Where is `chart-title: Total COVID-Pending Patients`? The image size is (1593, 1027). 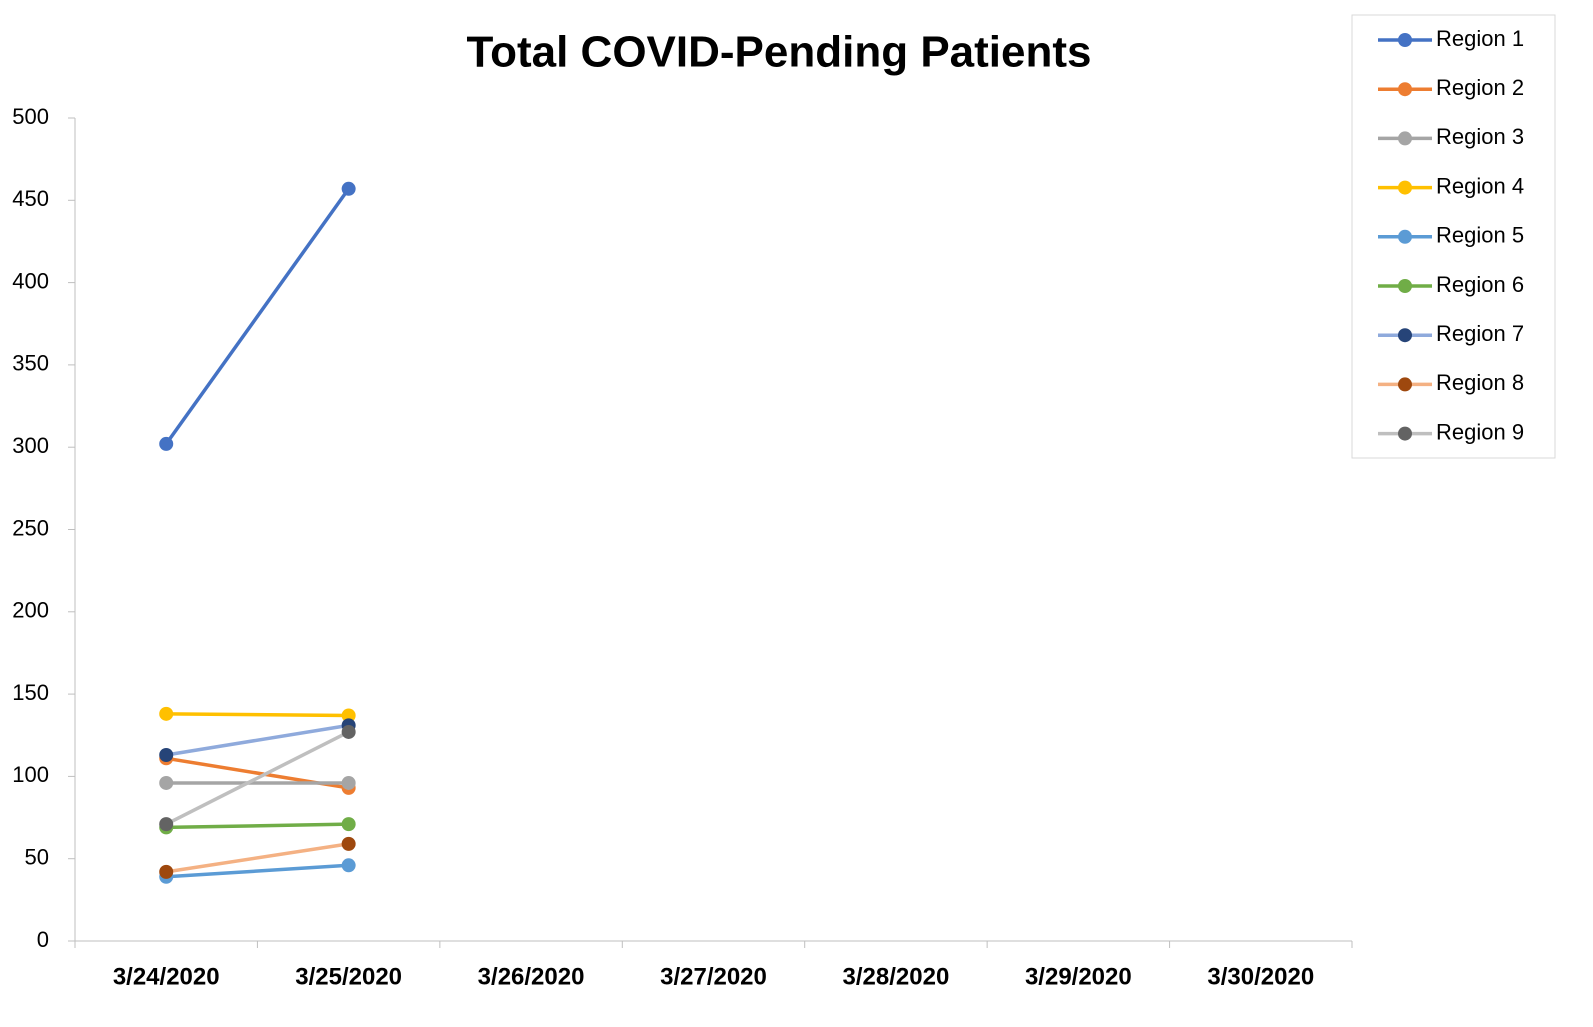 chart-title: Total COVID-Pending Patients is located at coordinates (778, 52).